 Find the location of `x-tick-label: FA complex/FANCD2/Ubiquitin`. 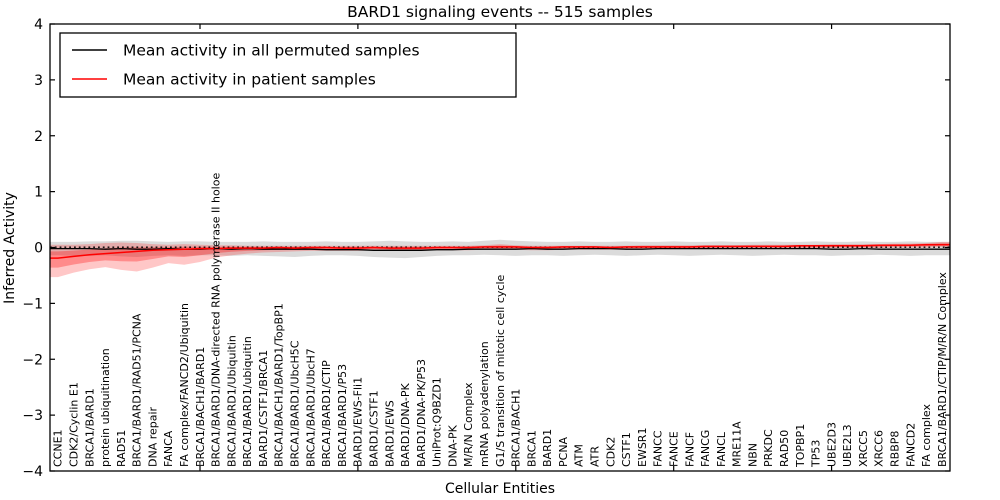

x-tick-label: FA complex/FANCD2/Ubiquitin is located at coordinates (184, 385).